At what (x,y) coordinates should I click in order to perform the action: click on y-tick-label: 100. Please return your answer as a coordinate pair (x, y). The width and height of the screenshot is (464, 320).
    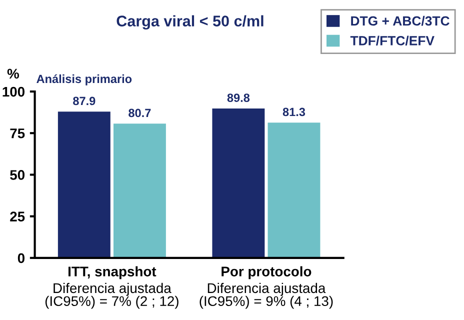
    Looking at the image, I should click on (13, 91).